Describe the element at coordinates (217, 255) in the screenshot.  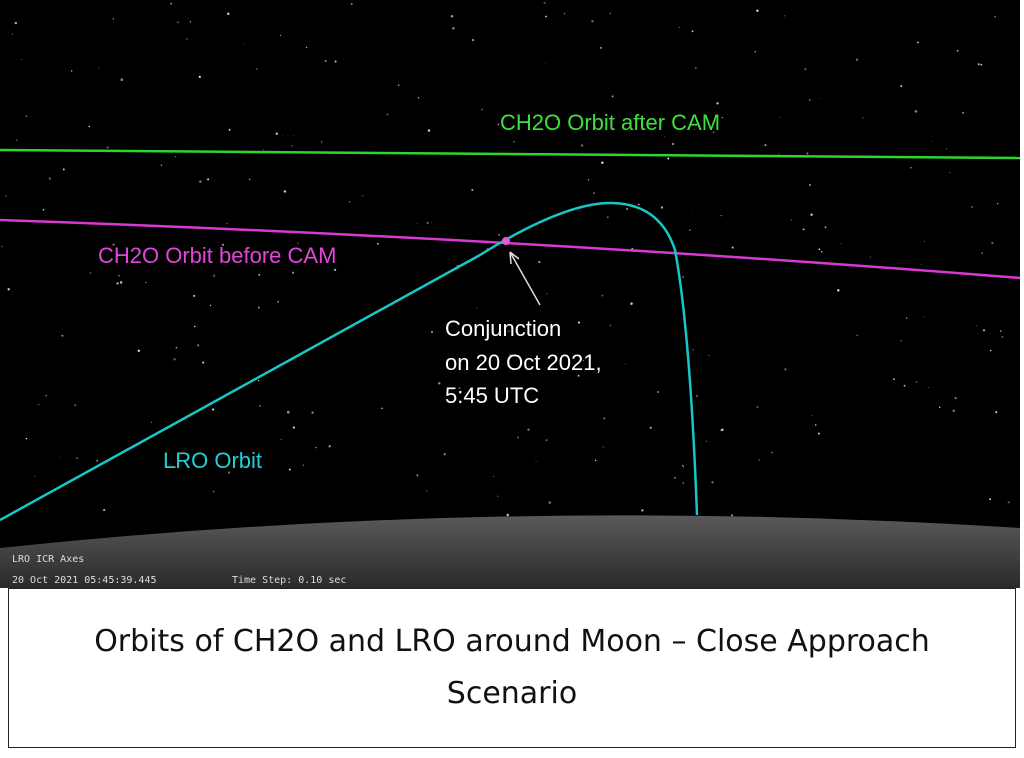
I see `label: CH2O Orbit before CAM` at that location.